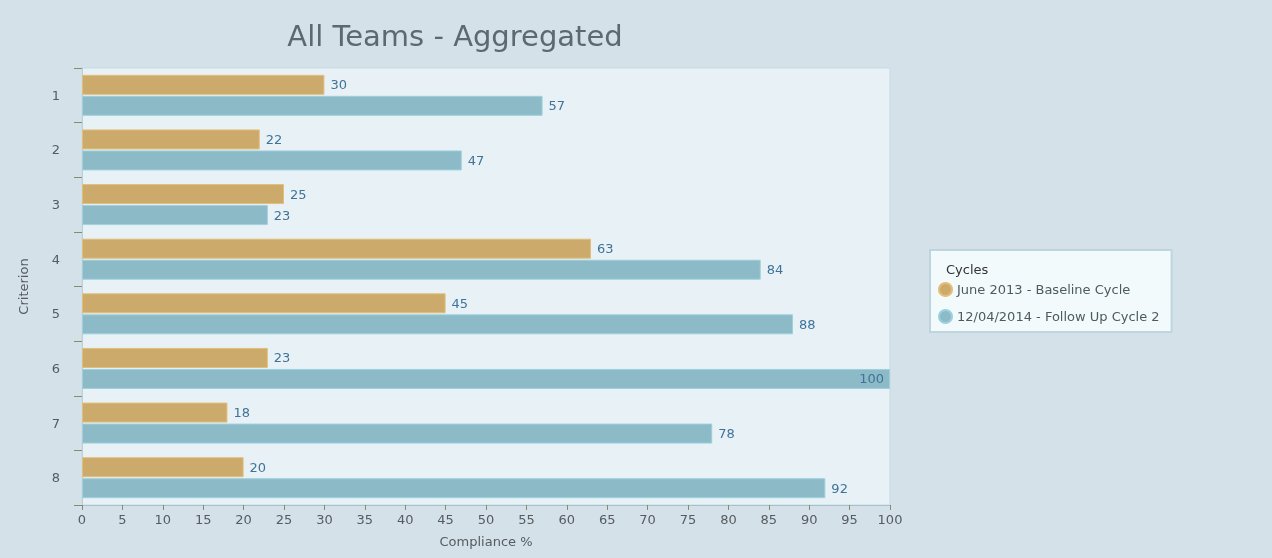  I want to click on data-label: 84, so click(775, 270).